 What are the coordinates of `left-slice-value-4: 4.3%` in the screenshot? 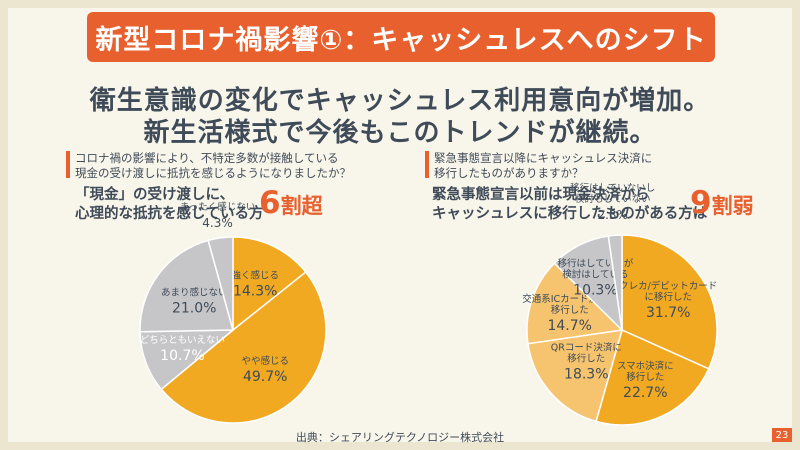 It's located at (217, 223).